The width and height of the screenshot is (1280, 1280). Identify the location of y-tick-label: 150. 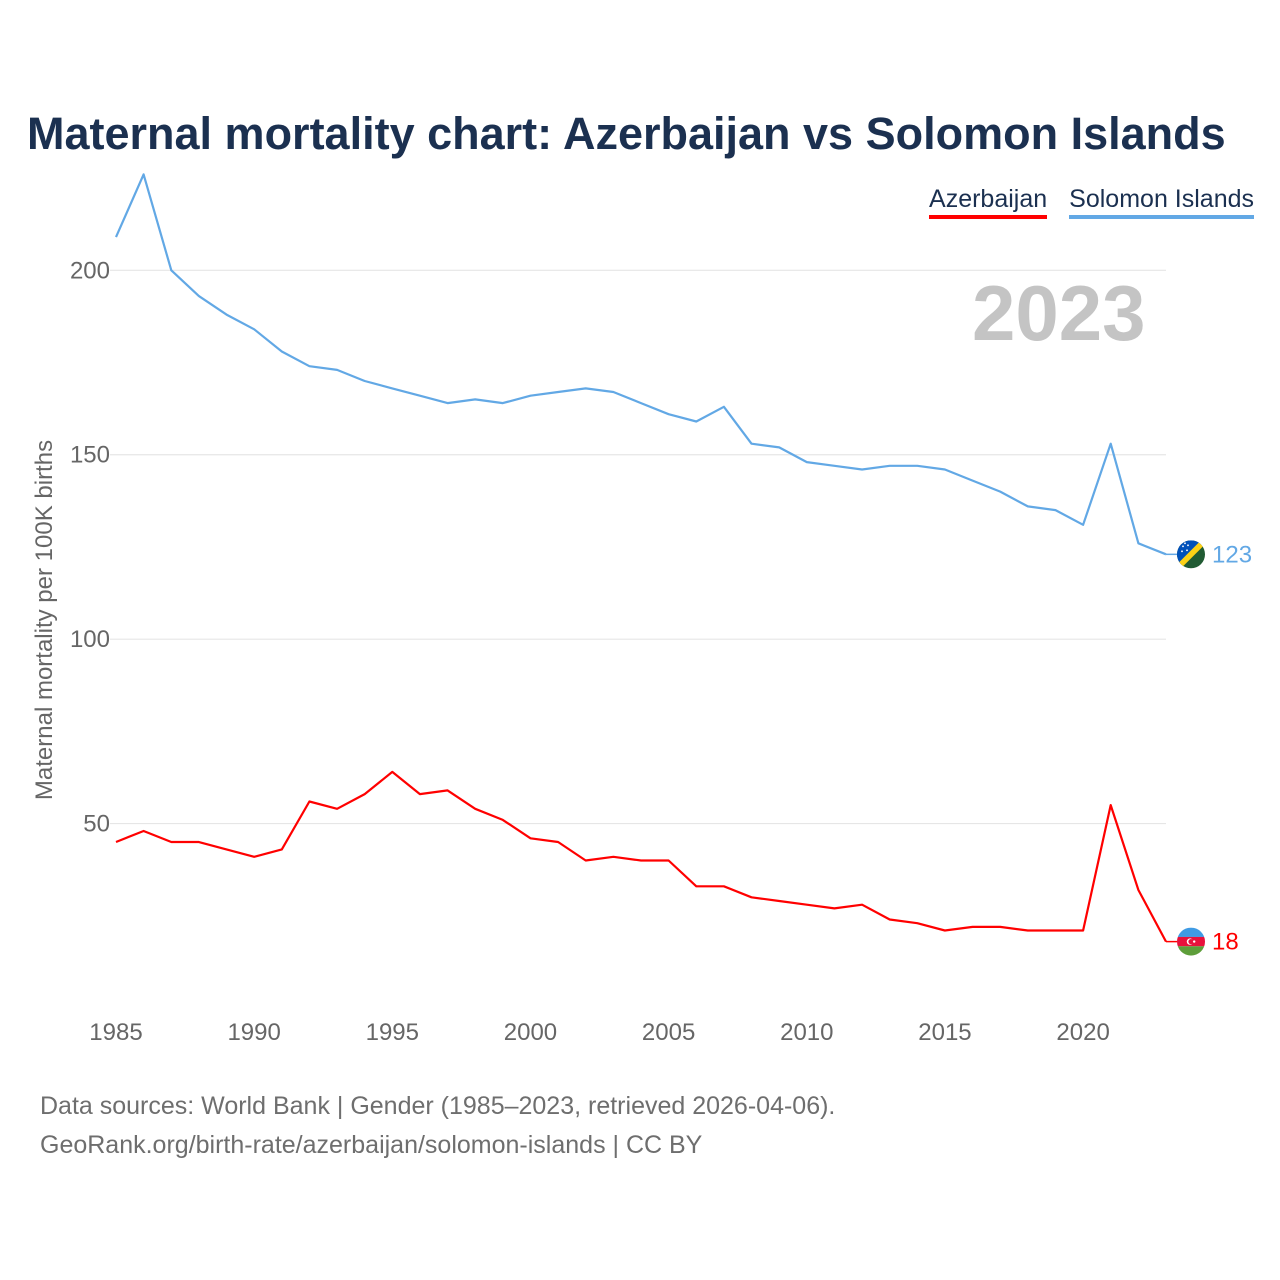
(90, 455).